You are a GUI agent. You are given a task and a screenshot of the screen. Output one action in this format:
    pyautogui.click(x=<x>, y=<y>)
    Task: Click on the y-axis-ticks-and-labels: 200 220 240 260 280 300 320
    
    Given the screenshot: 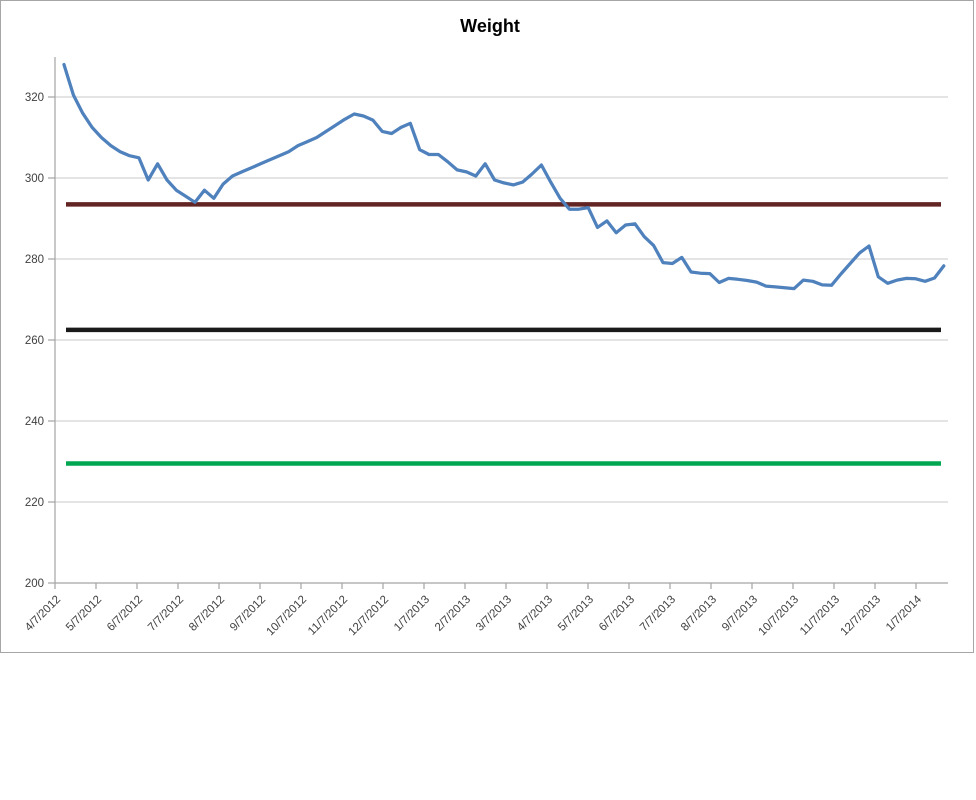 What is the action you would take?
    pyautogui.click(x=40, y=341)
    